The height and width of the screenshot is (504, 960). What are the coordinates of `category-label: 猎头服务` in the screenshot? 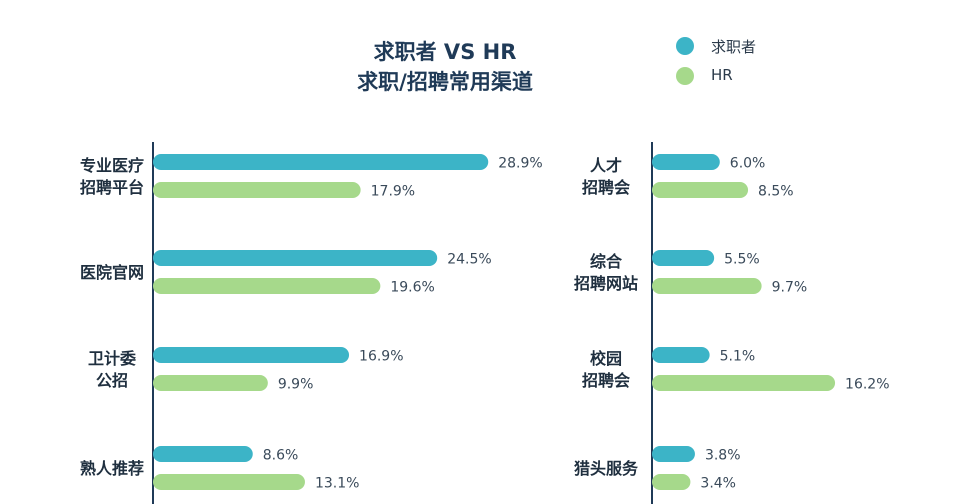 It's located at (606, 468).